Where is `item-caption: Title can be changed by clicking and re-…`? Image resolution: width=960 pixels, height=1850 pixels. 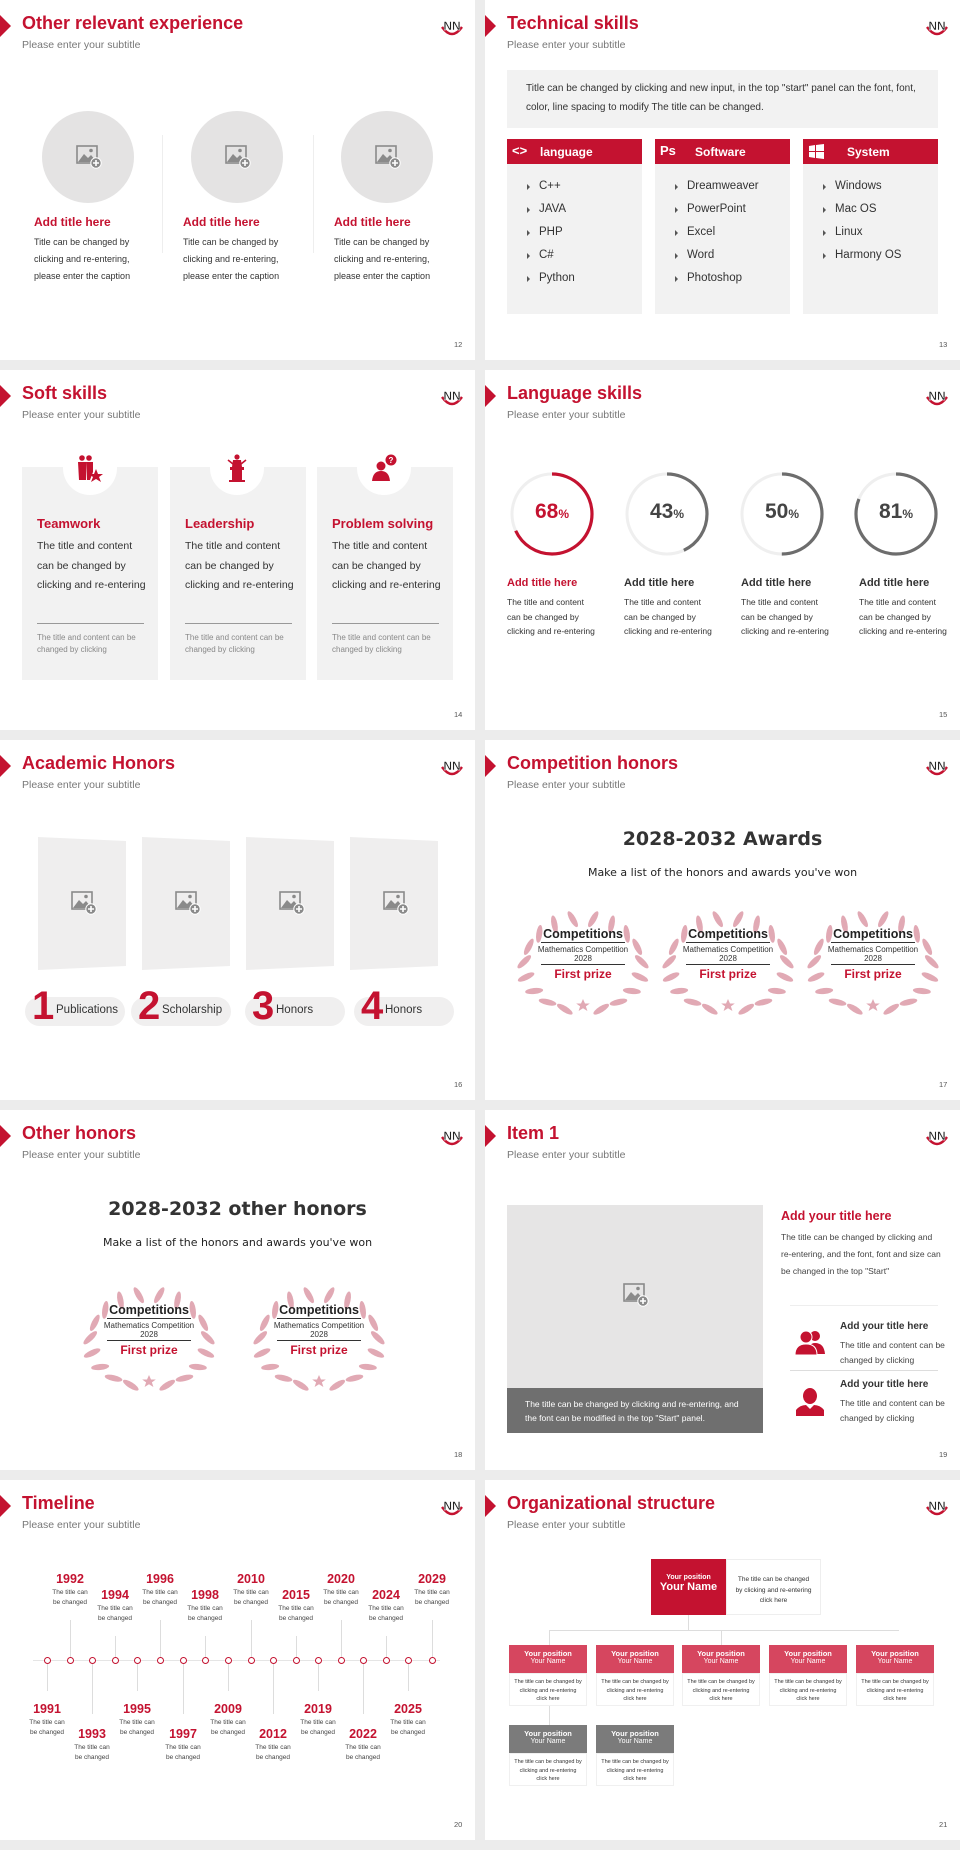
item-caption: Title can be changed by clicking and re-… is located at coordinates (231, 259).